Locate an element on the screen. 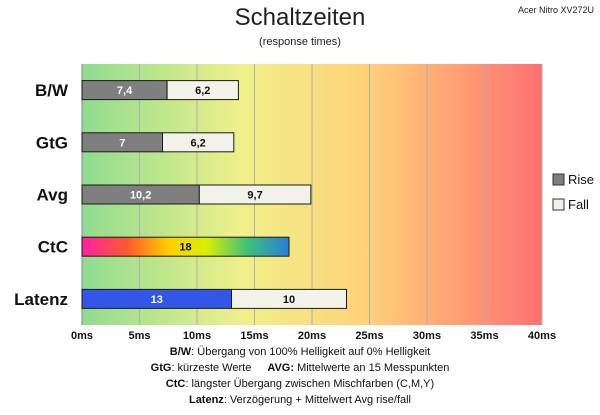 This screenshot has height=415, width=600. data-label-latenz-fall: 10 is located at coordinates (289, 300).